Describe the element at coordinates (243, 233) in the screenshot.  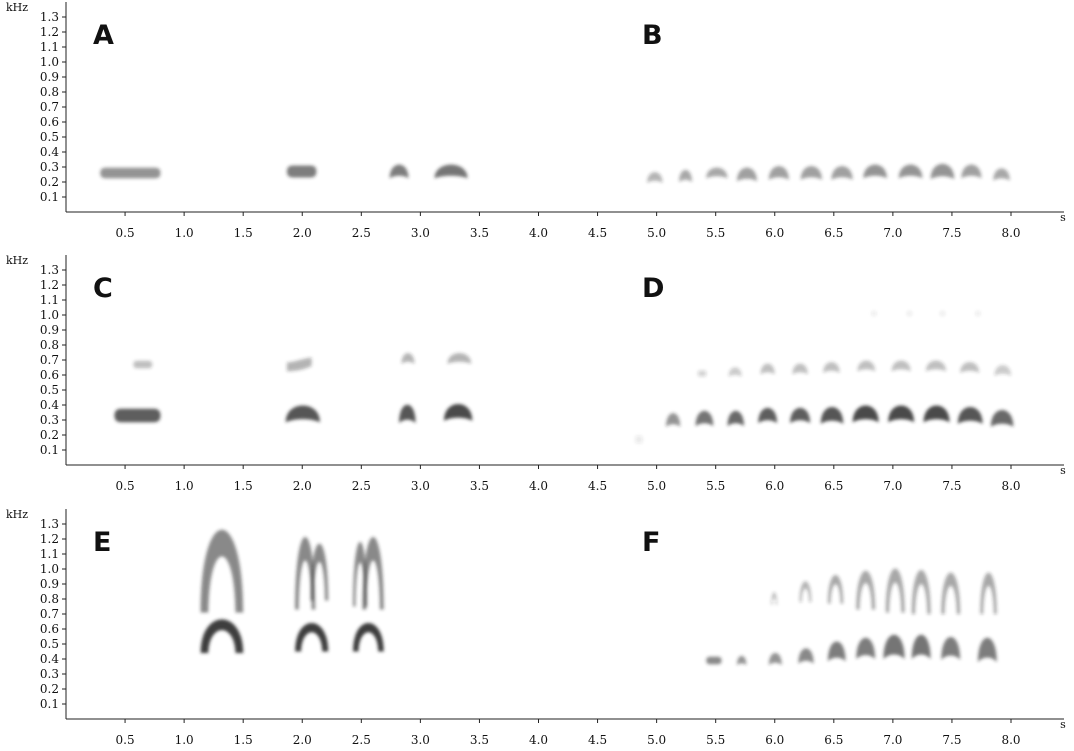
I see `x-tick-label: 1.5` at that location.